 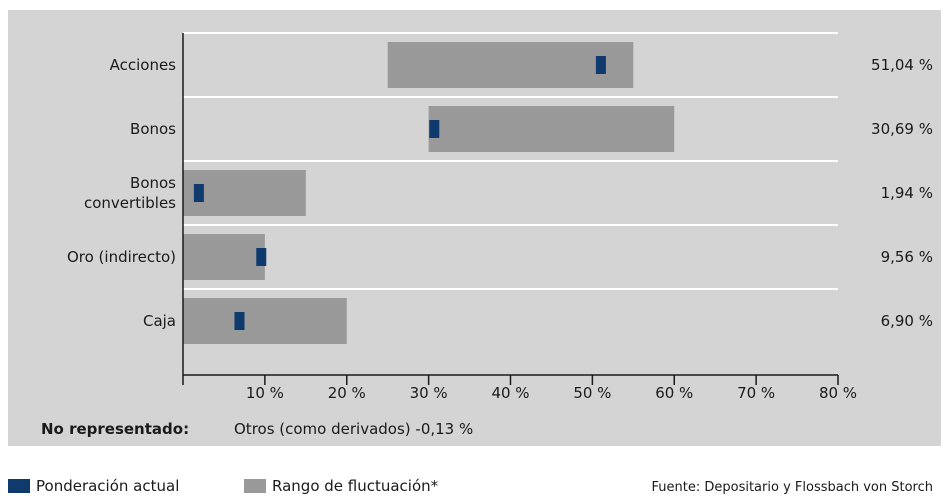 What do you see at coordinates (143, 65) in the screenshot?
I see `category-label: Acciones` at bounding box center [143, 65].